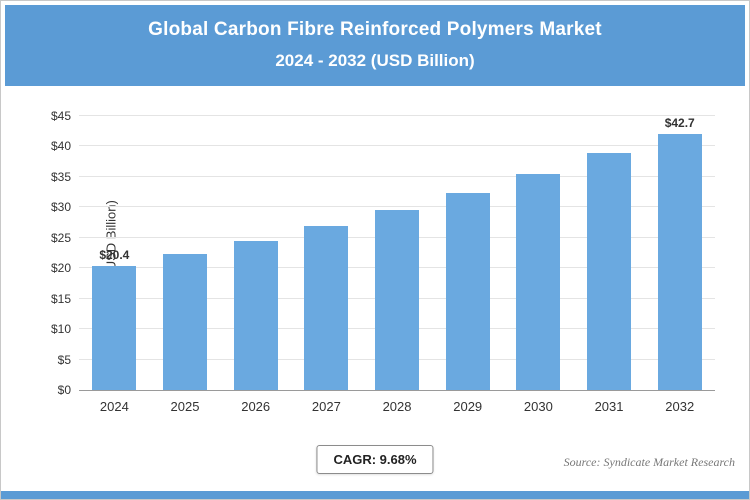 The width and height of the screenshot is (750, 500). Describe the element at coordinates (375, 495) in the screenshot. I see `bottom-accent-bar` at that location.